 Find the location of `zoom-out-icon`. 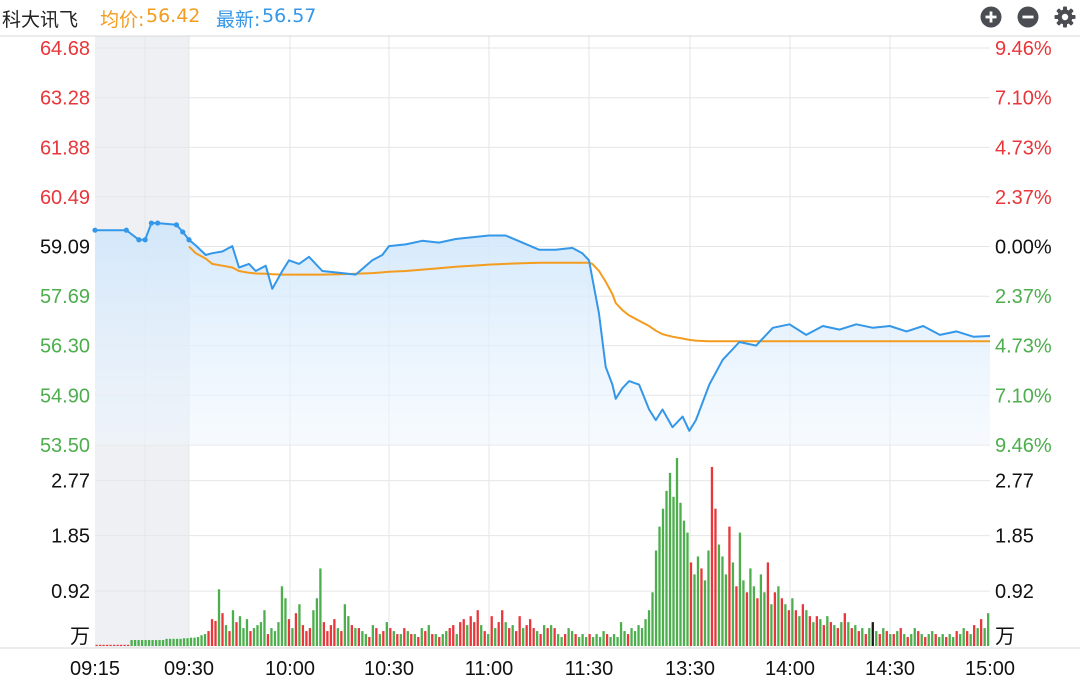

zoom-out-icon is located at coordinates (1028, 17).